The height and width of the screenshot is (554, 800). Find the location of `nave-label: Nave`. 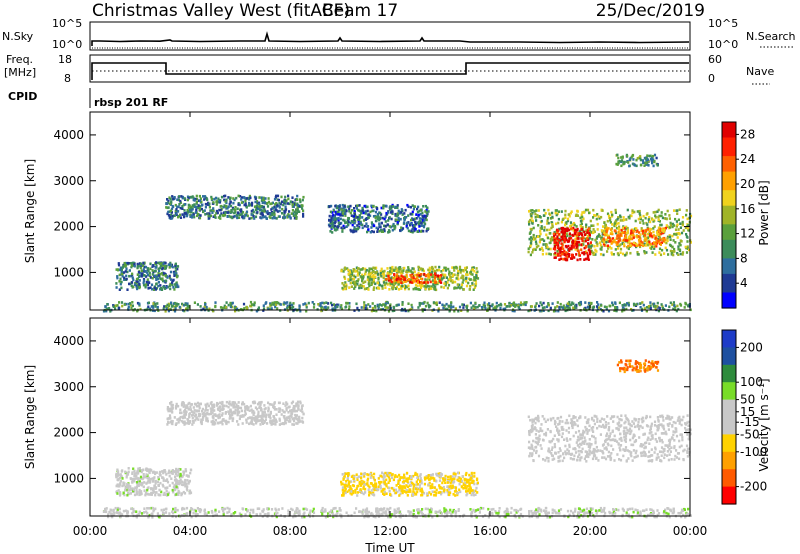

nave-label: Nave is located at coordinates (760, 71).